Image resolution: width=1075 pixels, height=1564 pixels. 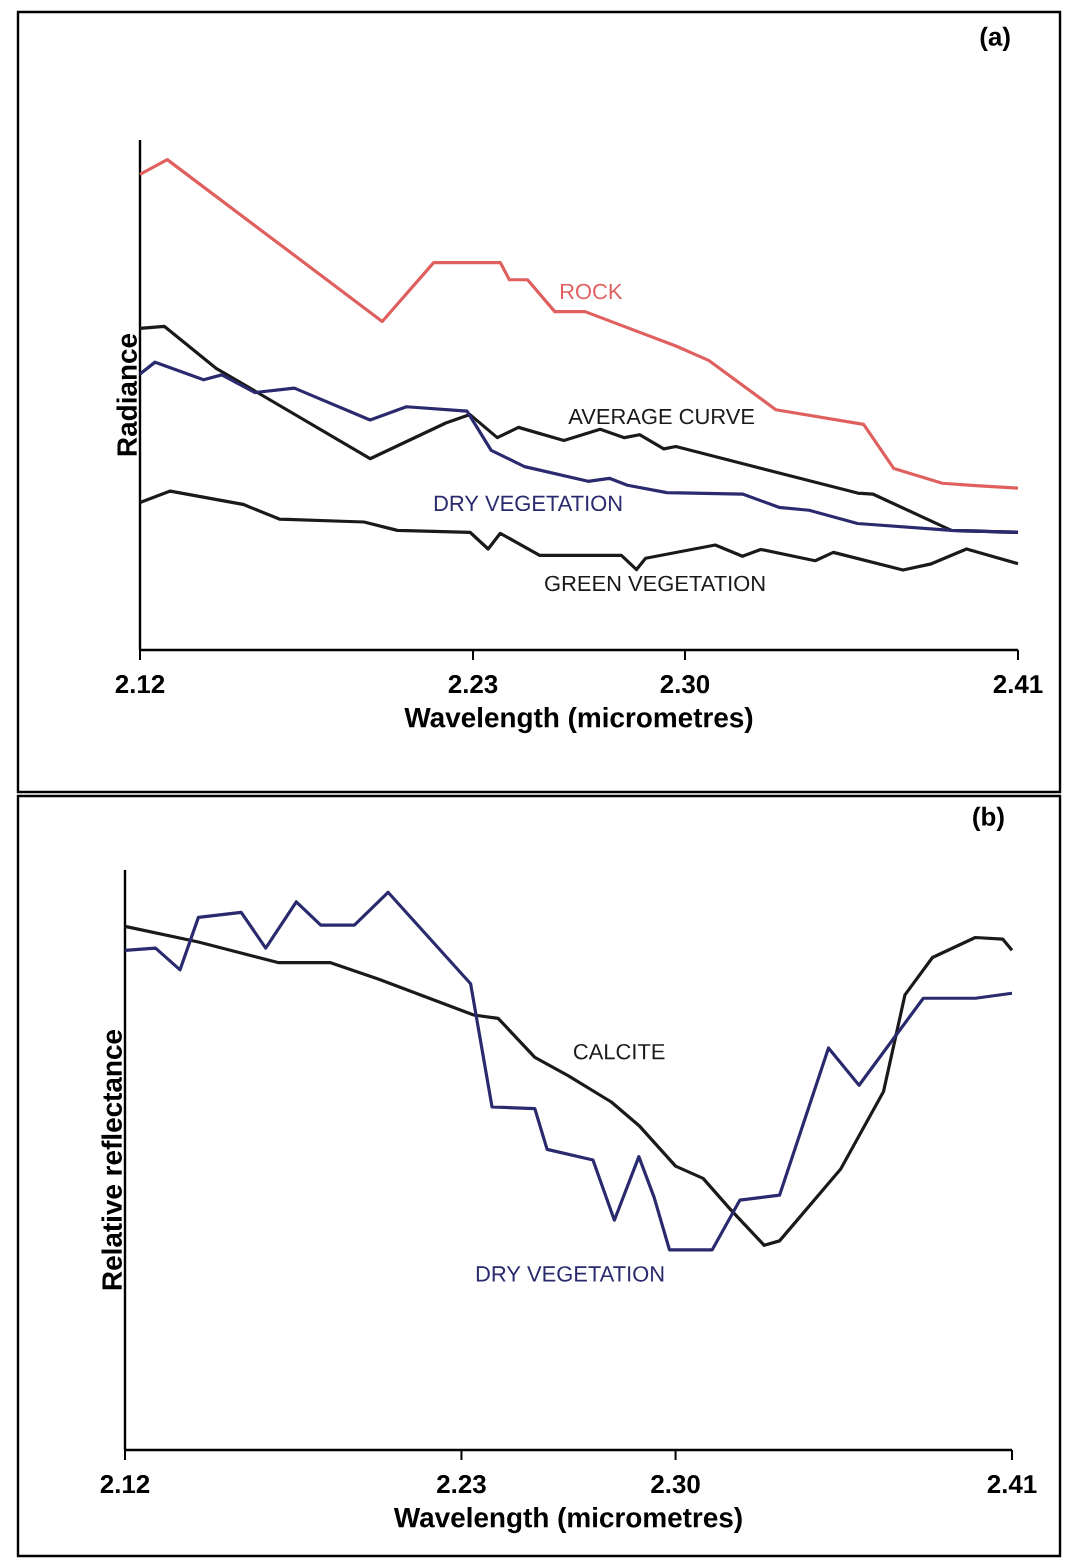 I want to click on chart-title: (b), so click(x=988, y=818).